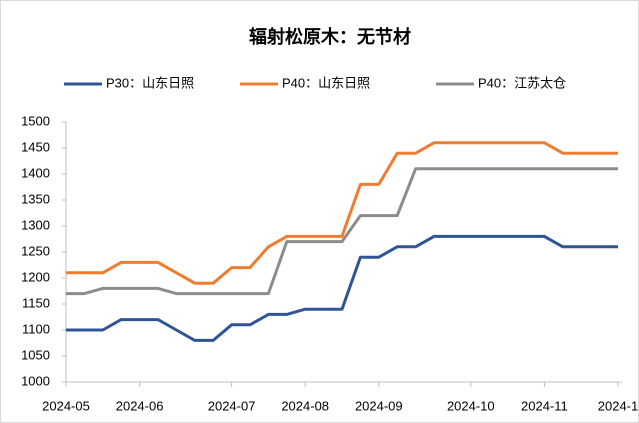  Describe the element at coordinates (36, 302) in the screenshot. I see `y-tick-label: 1150` at that location.